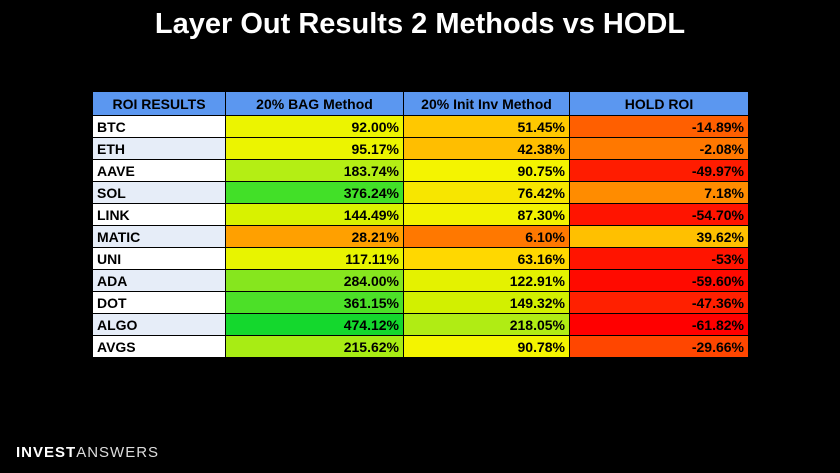  I want to click on init-inv-method-cell: 122.91%, so click(486, 280).